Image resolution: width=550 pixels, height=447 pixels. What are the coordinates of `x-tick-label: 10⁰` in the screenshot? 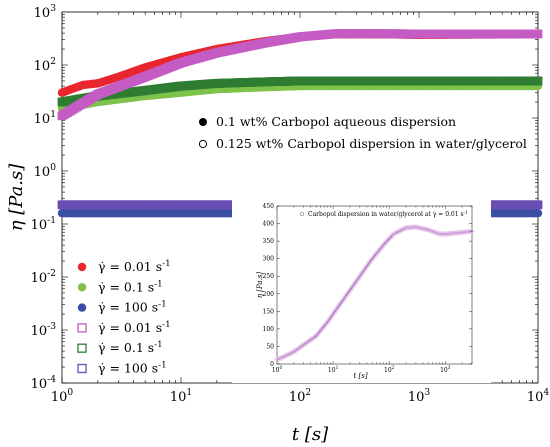 It's located at (62, 396).